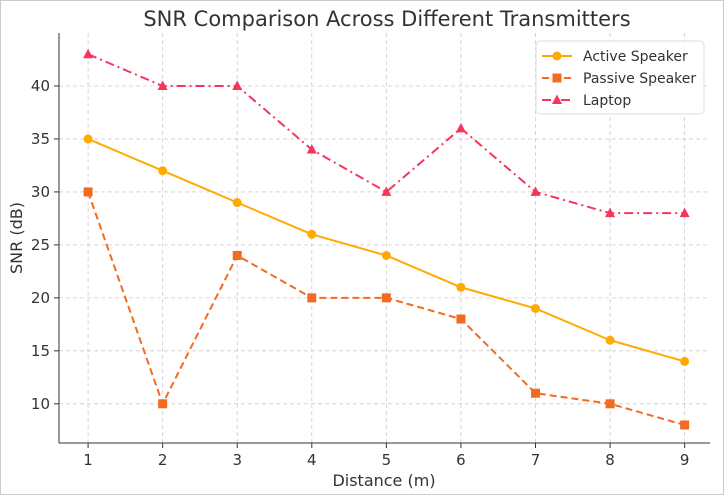 This screenshot has width=724, height=495. I want to click on x-tick-label: 9, so click(685, 460).